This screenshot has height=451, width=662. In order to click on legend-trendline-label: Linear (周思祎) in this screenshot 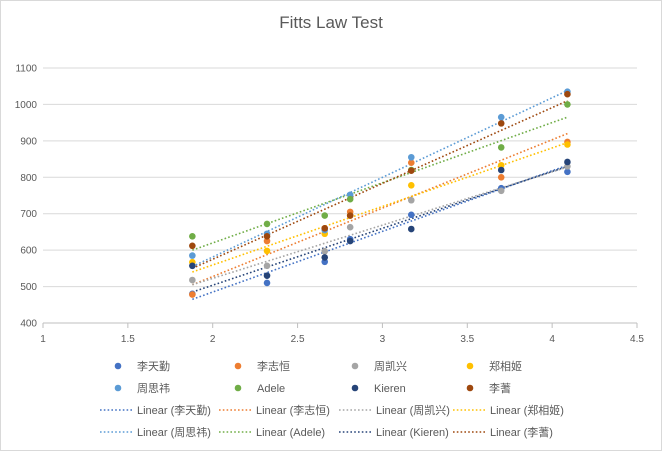, I will do `click(174, 432)`.